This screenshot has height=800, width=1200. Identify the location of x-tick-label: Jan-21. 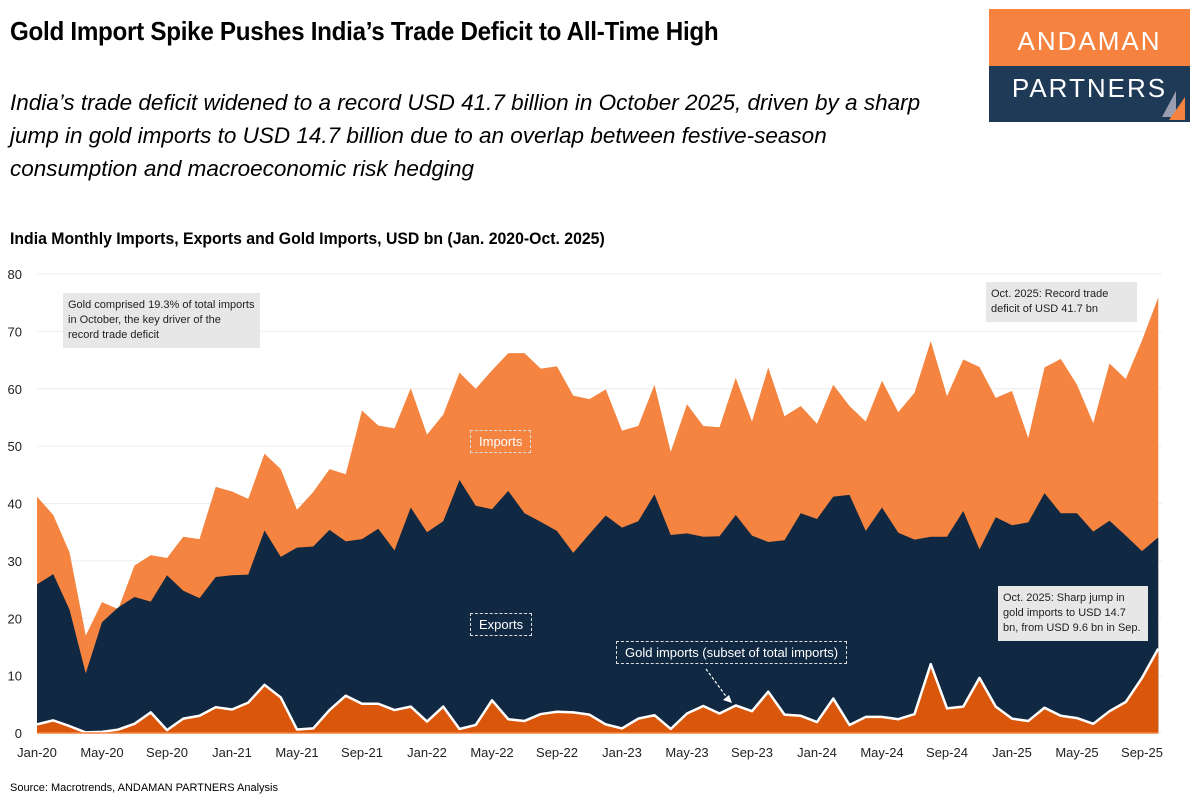
(232, 752).